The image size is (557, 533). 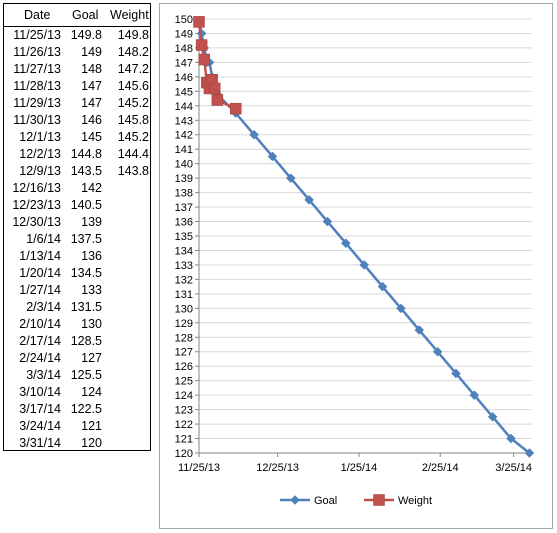 What do you see at coordinates (91, 69) in the screenshot?
I see `cell-goal: 148` at bounding box center [91, 69].